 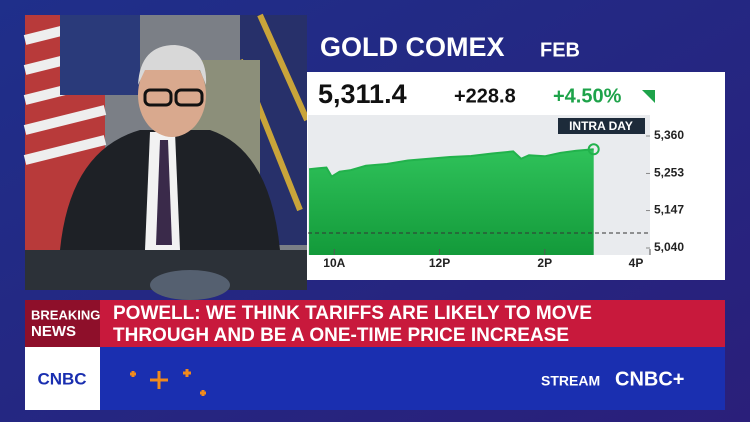 I want to click on line, so click(x=451, y=163).